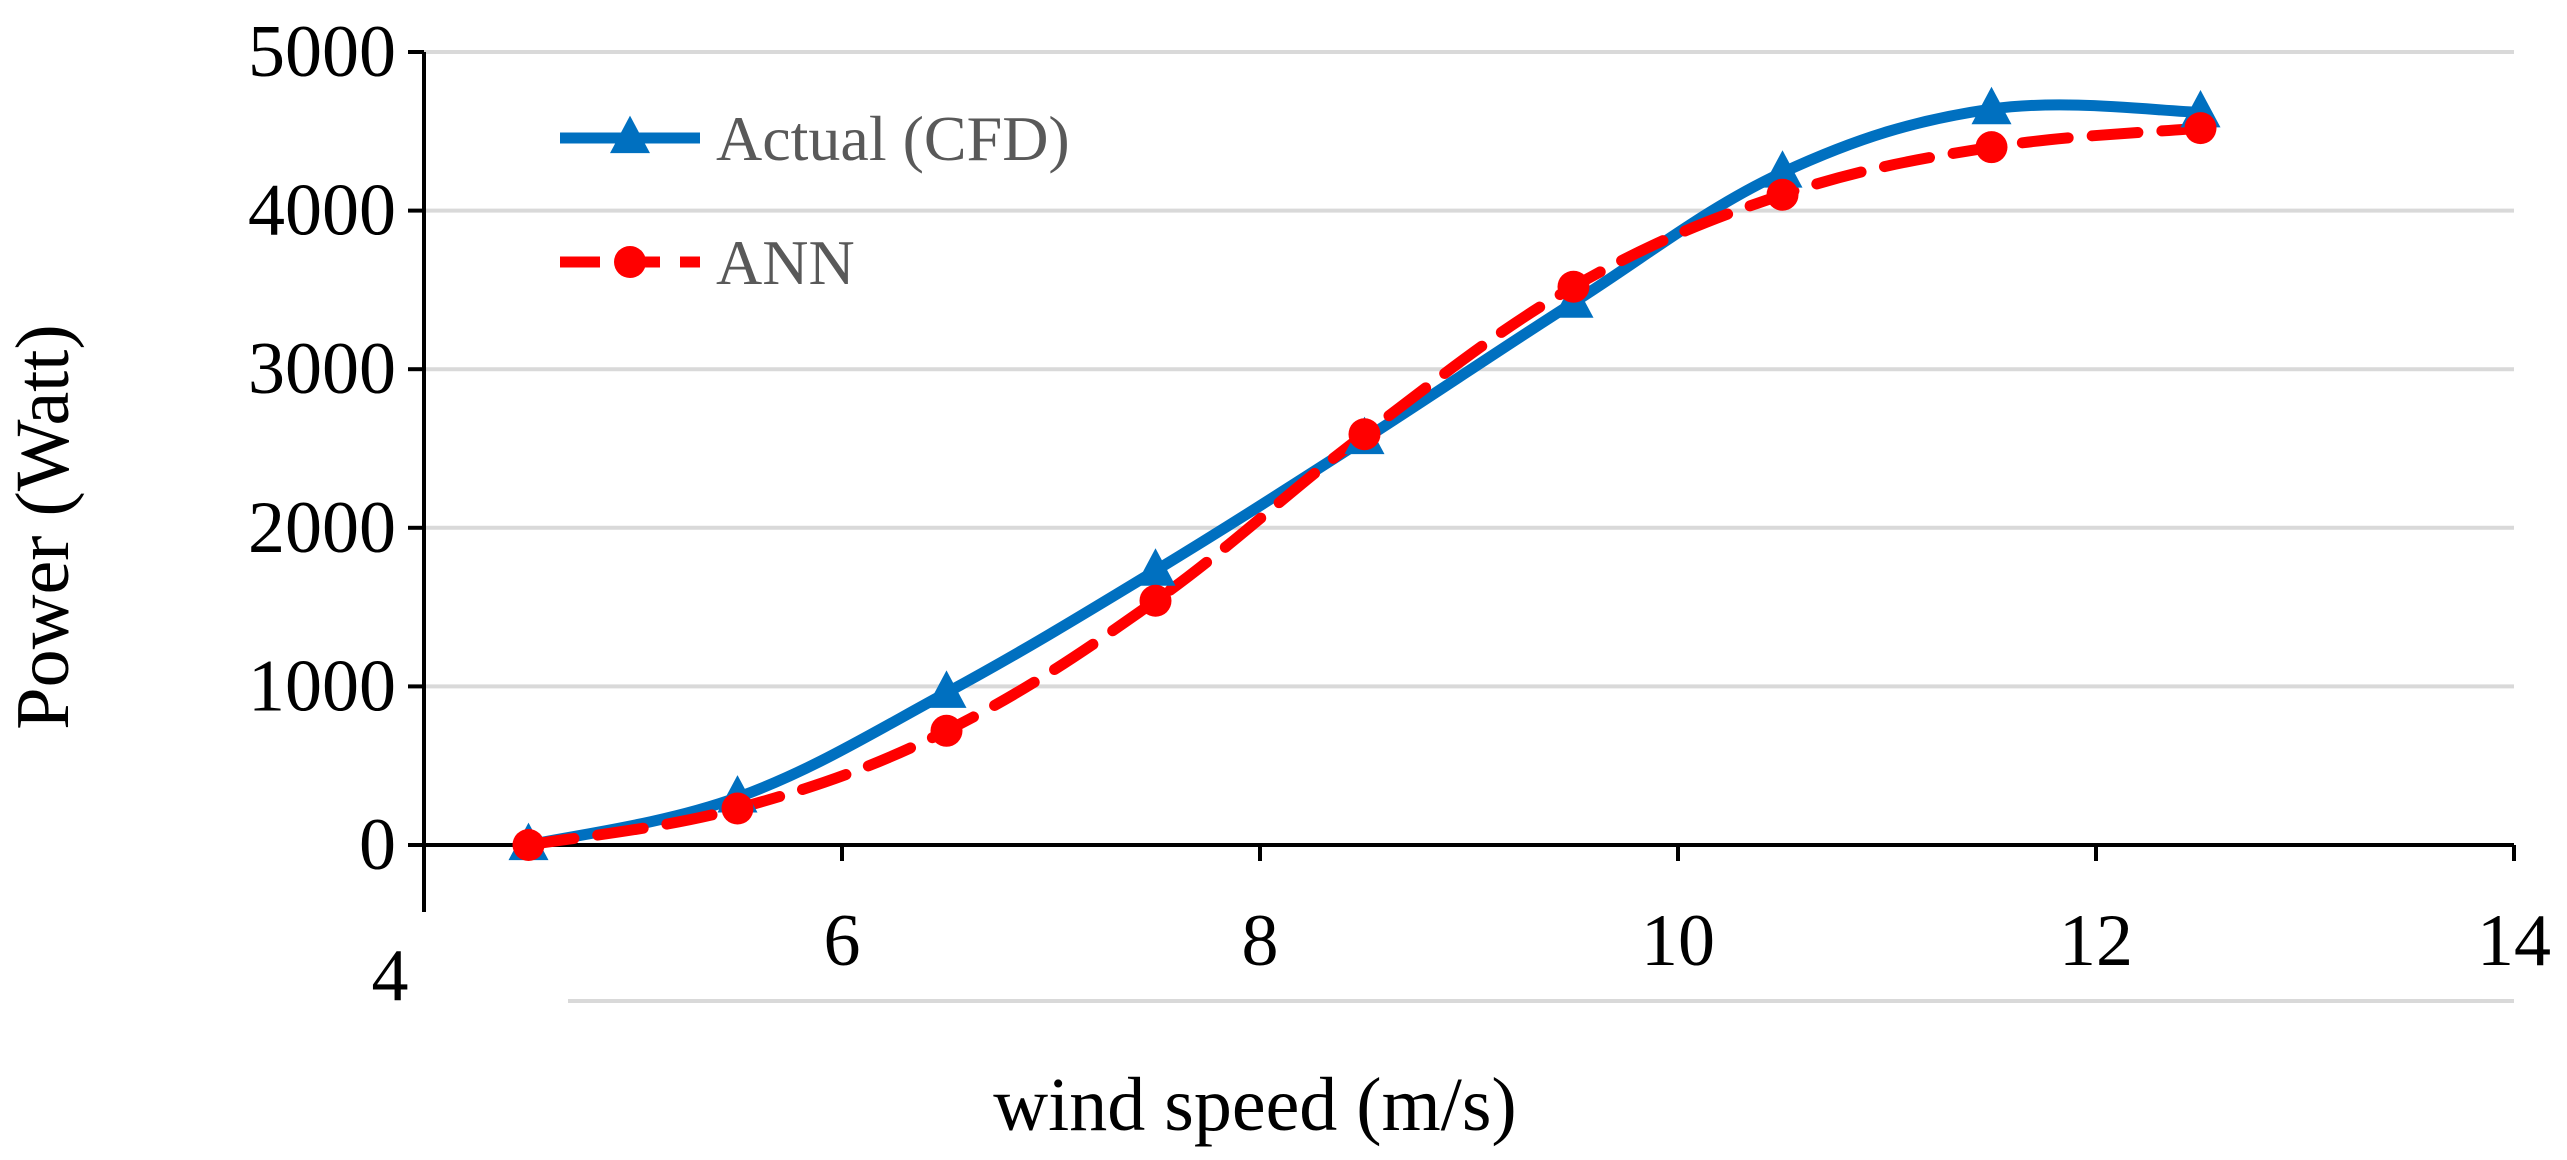  What do you see at coordinates (842, 941) in the screenshot?
I see `x-tick-label: 6` at bounding box center [842, 941].